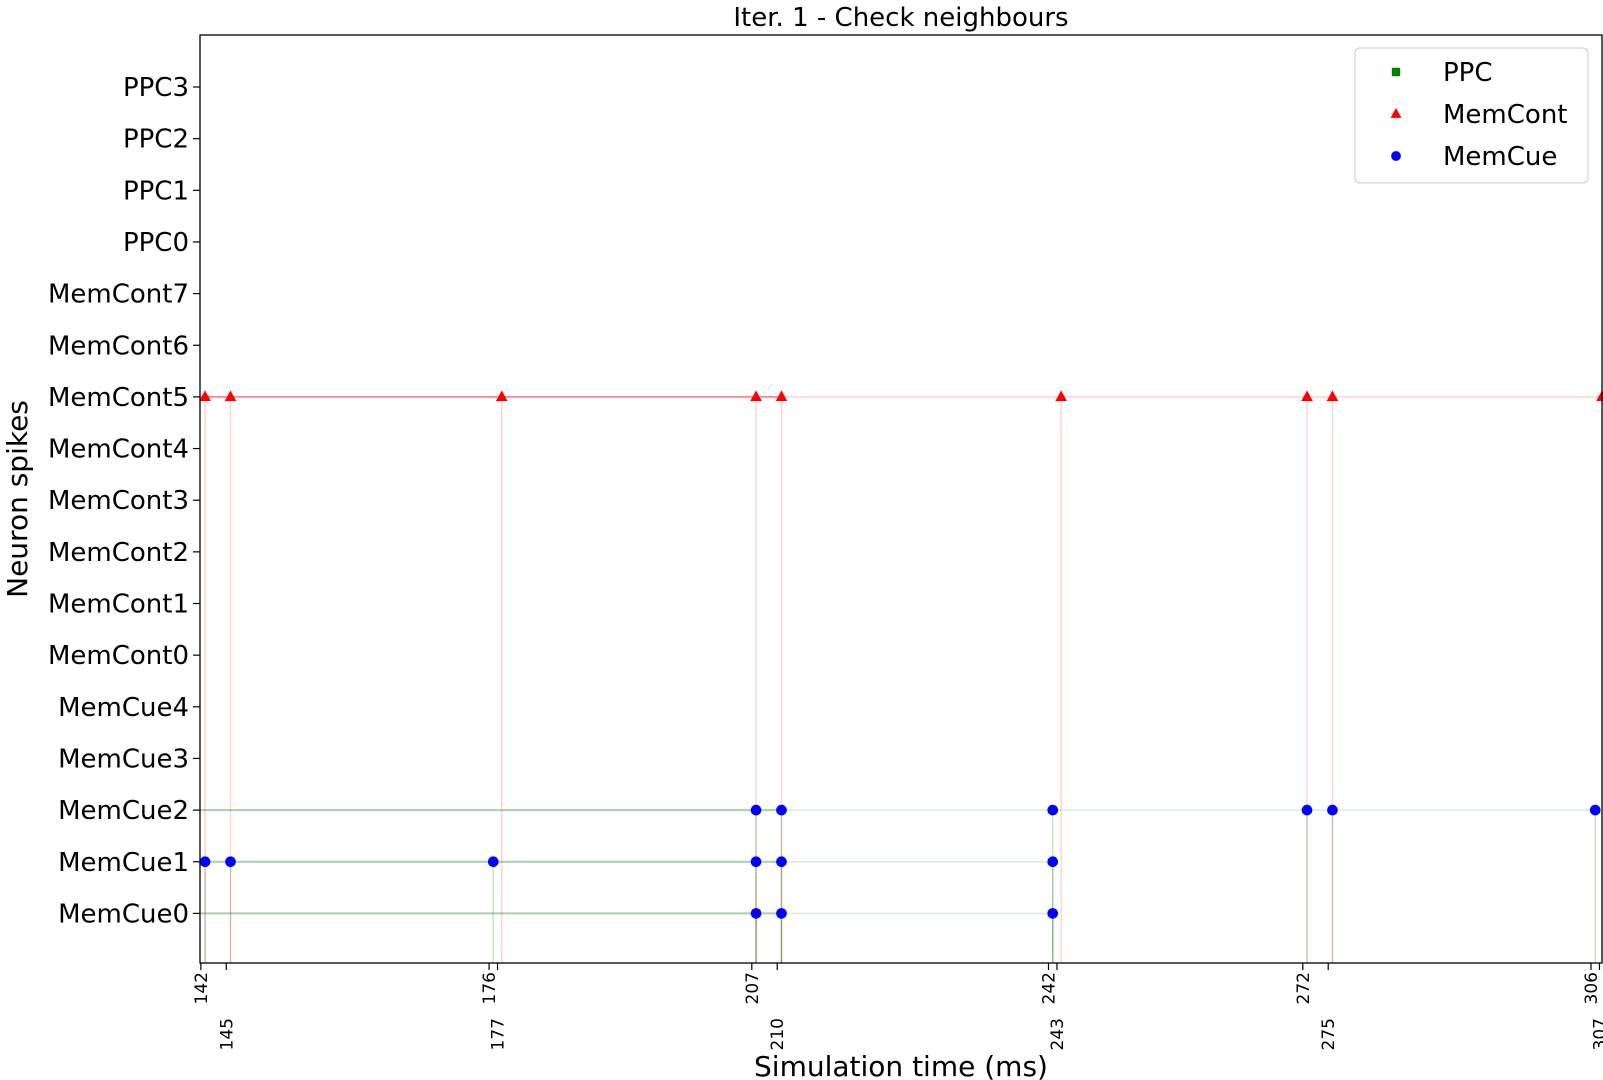 The height and width of the screenshot is (1080, 1603). What do you see at coordinates (118, 295) in the screenshot?
I see `y-tick-label: MemCont7` at bounding box center [118, 295].